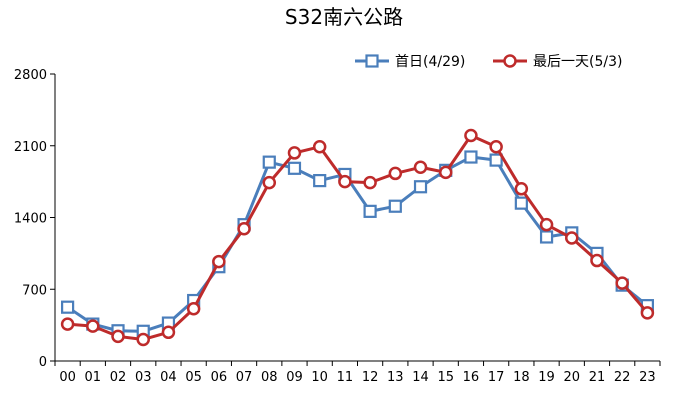  Describe the element at coordinates (488, 62) in the screenshot. I see `legend: 首日(4/29) 最后一天(5/3)` at that location.